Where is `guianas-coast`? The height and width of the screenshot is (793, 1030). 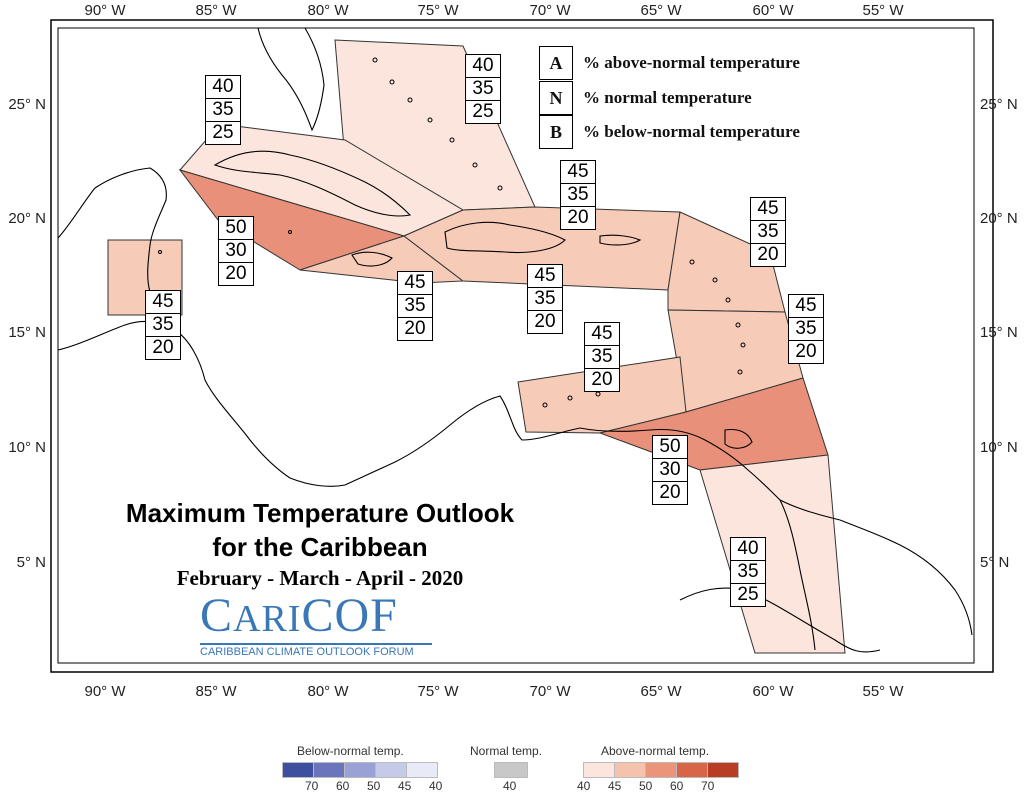
guianas-coast is located at coordinates (906, 577).